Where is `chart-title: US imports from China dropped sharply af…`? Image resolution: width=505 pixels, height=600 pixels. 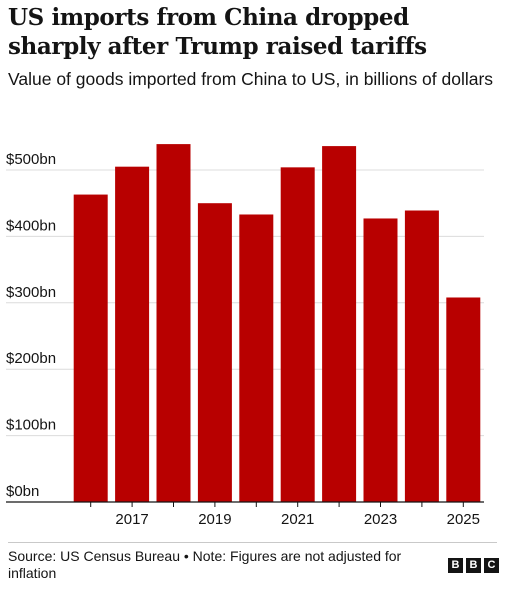
chart-title: US imports from China dropped sharply af… is located at coordinates (217, 32).